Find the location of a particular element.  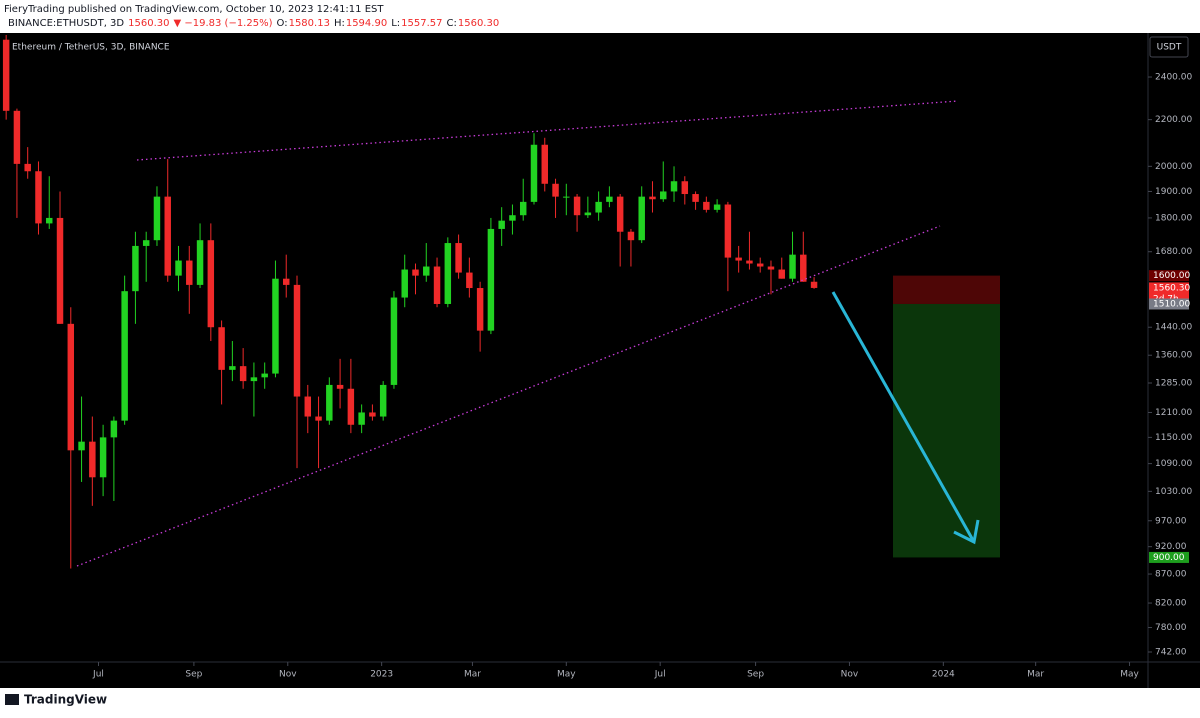

y-tick-label: 2200.00 is located at coordinates (1173, 120).